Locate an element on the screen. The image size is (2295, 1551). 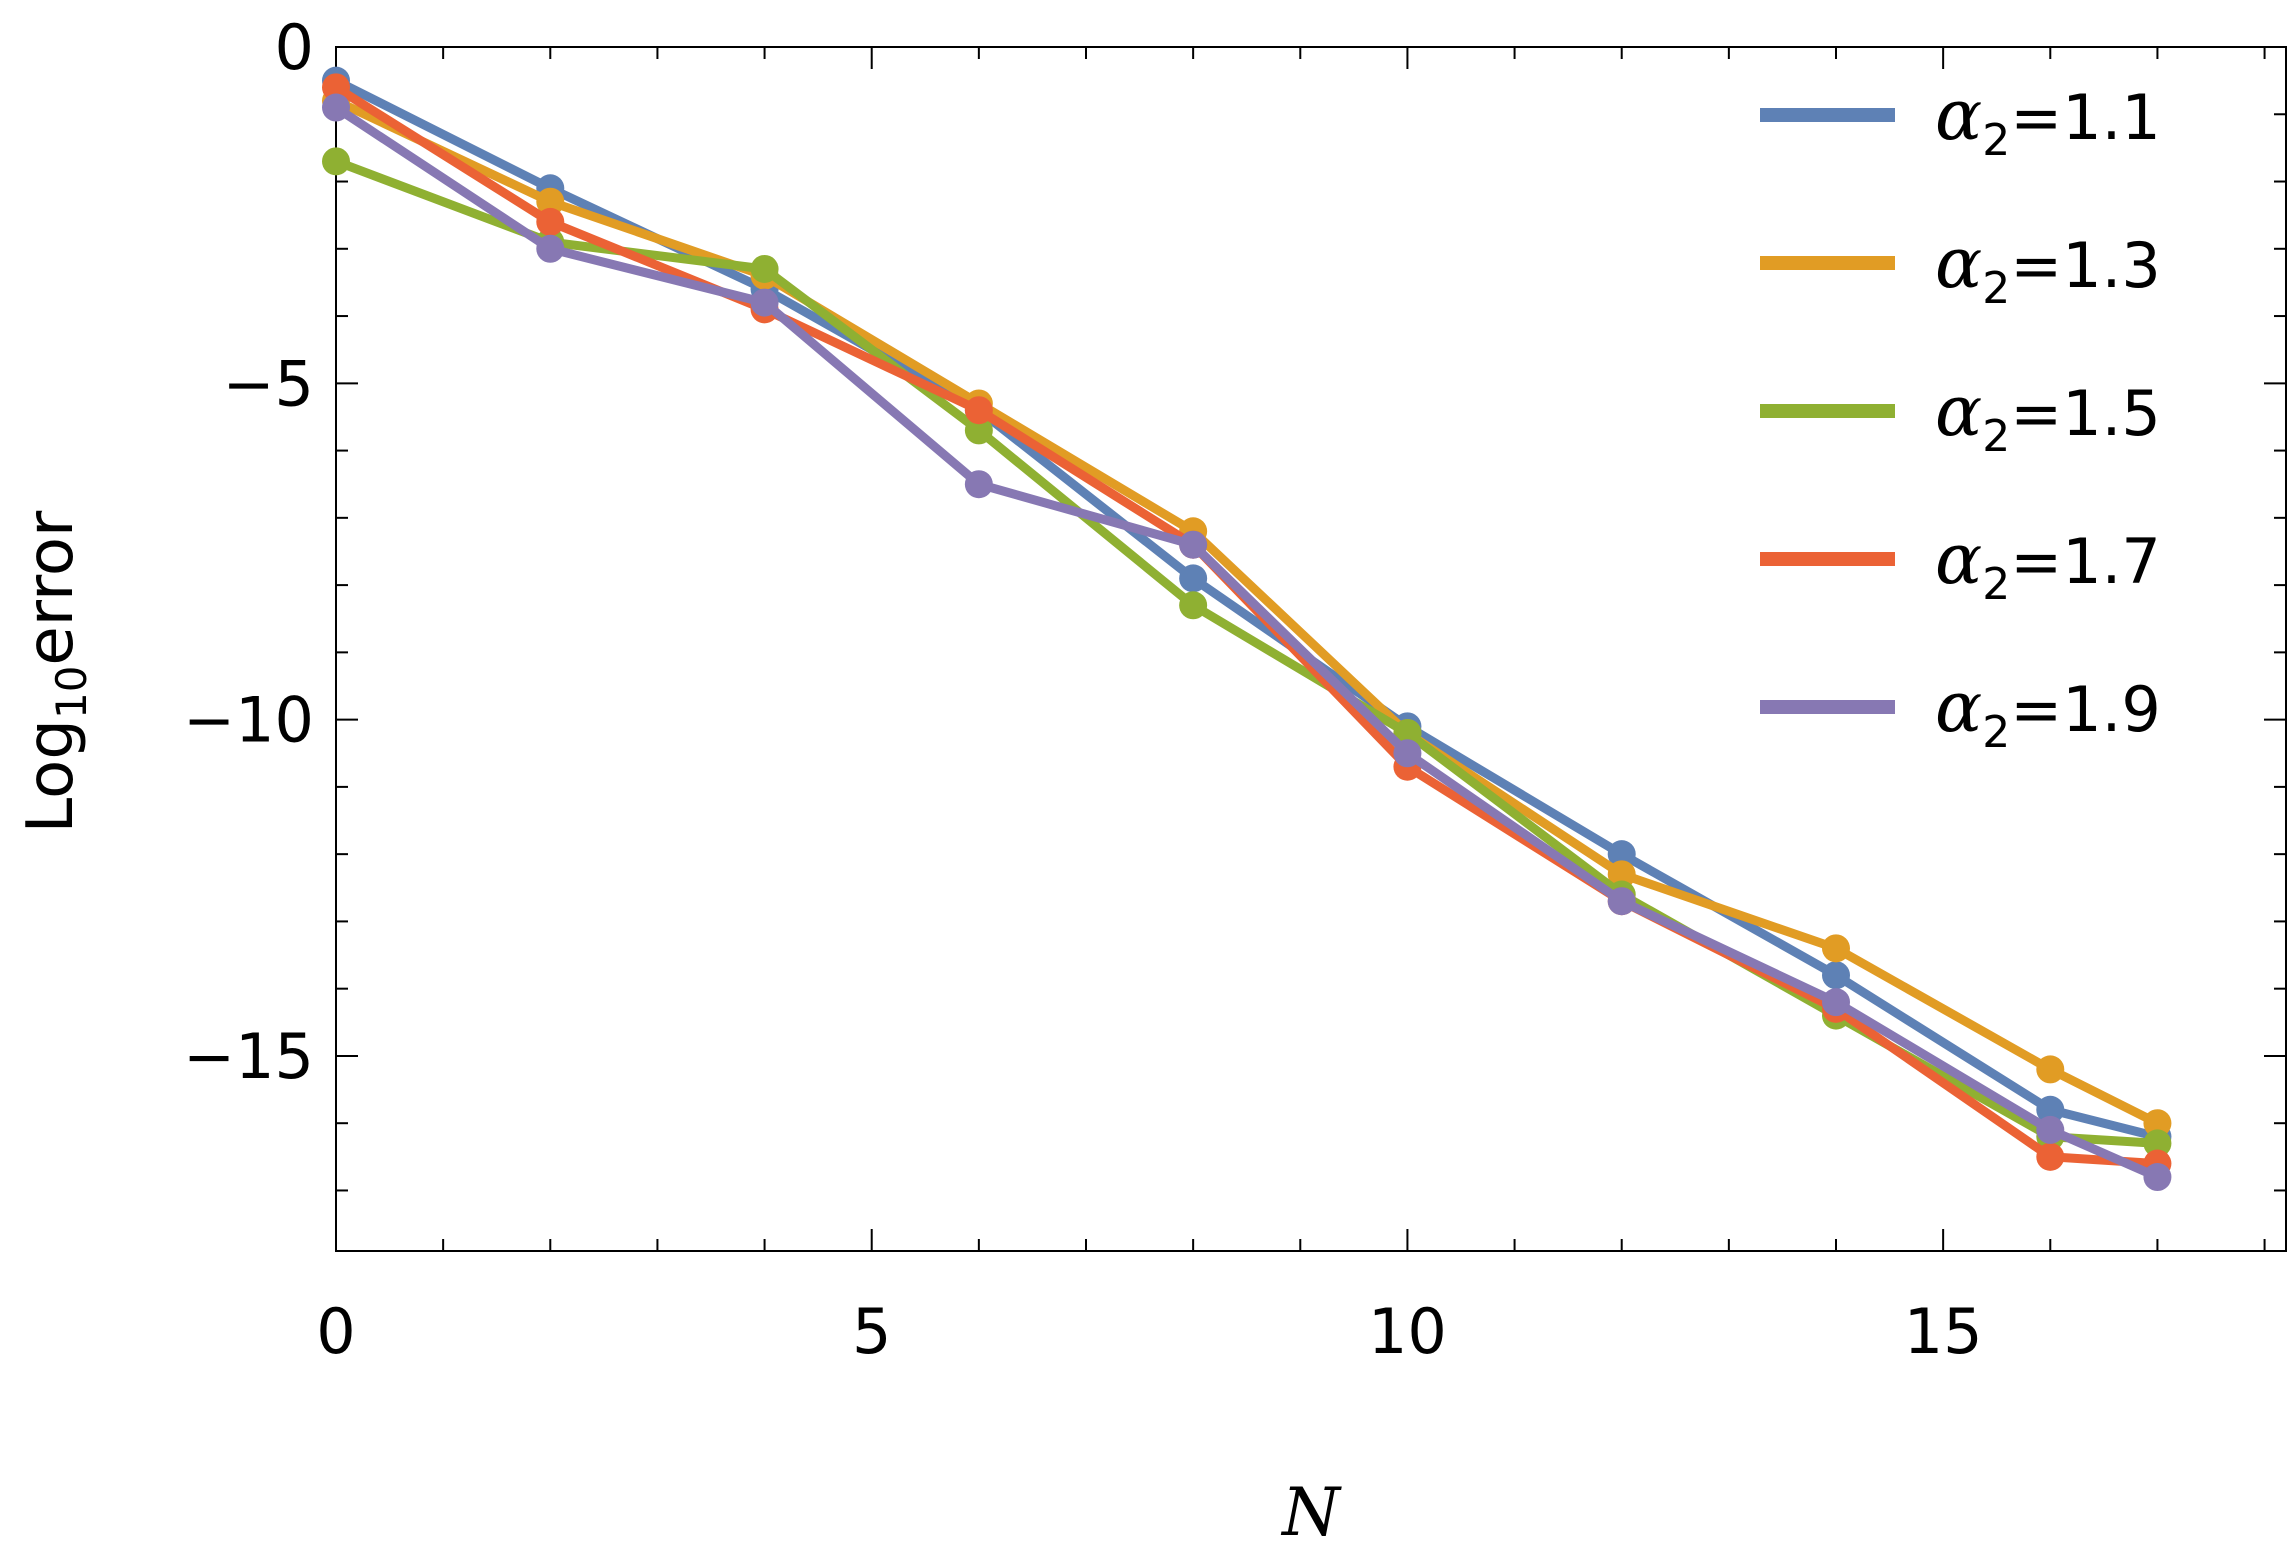
y-axis-title-suffix: error is located at coordinates (51, 588).